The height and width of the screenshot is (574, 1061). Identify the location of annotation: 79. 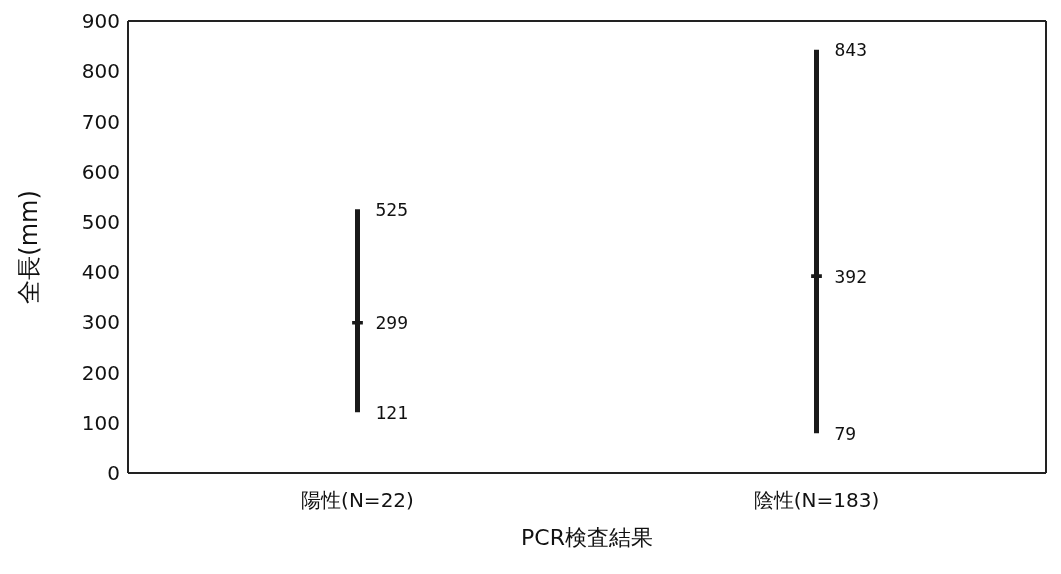
(845, 433).